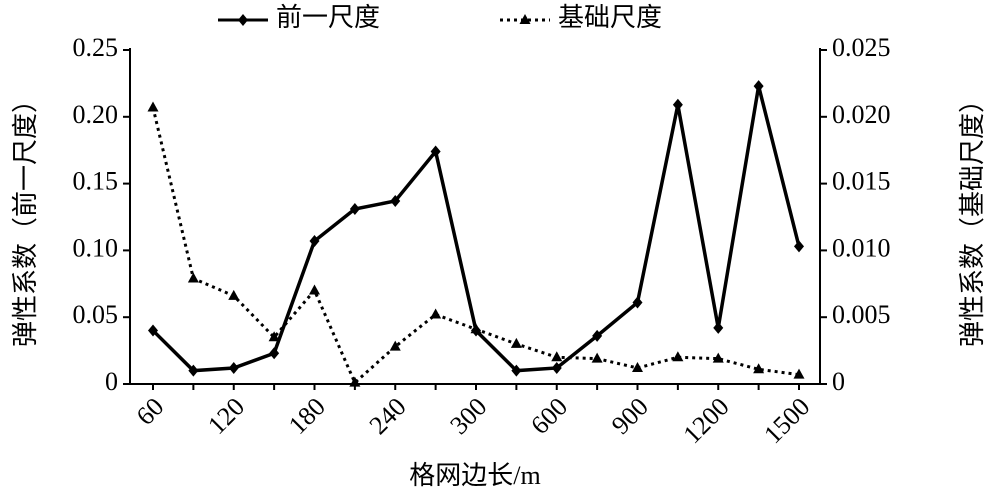  Describe the element at coordinates (610, 17) in the screenshot. I see `legend-label: 基础尺度` at that location.